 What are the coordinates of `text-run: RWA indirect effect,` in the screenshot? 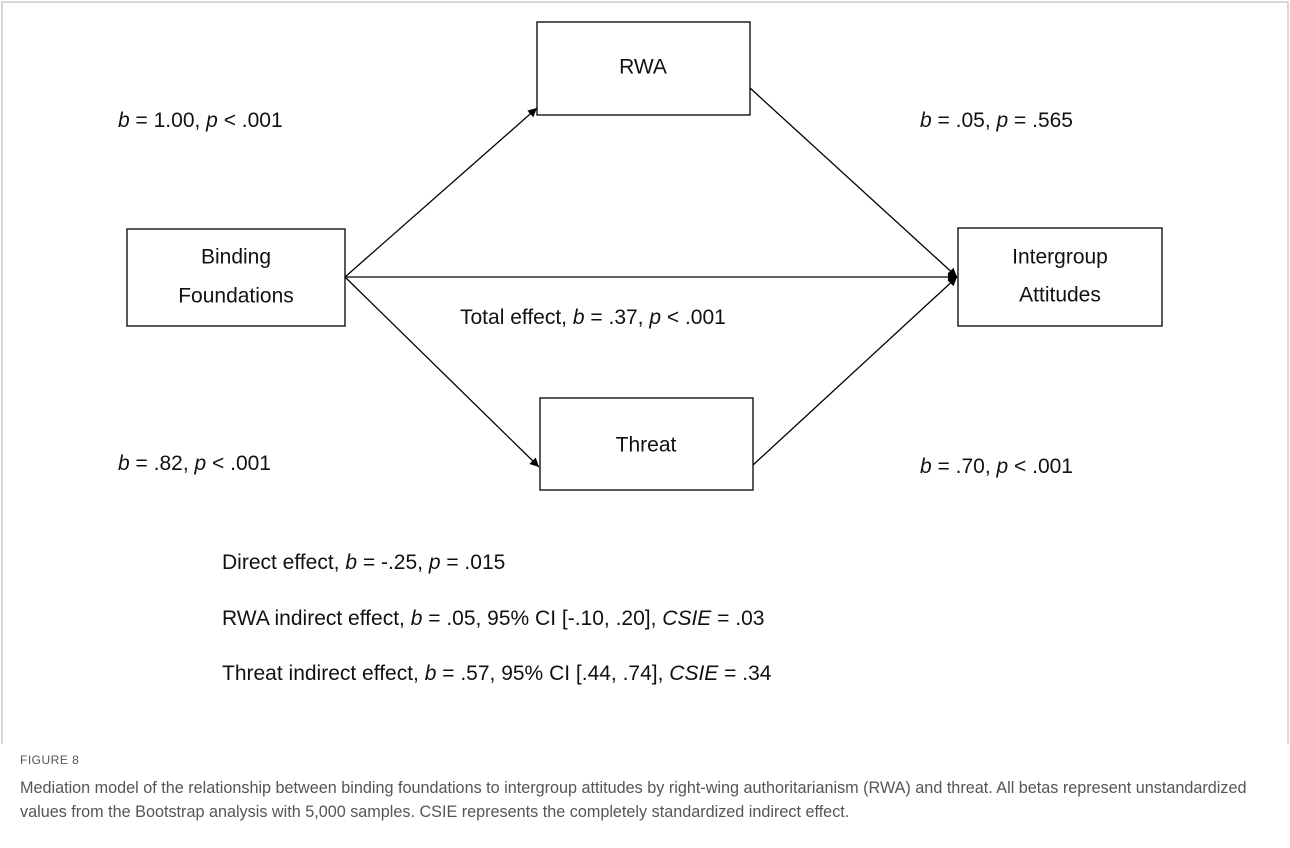 It's located at (316, 618).